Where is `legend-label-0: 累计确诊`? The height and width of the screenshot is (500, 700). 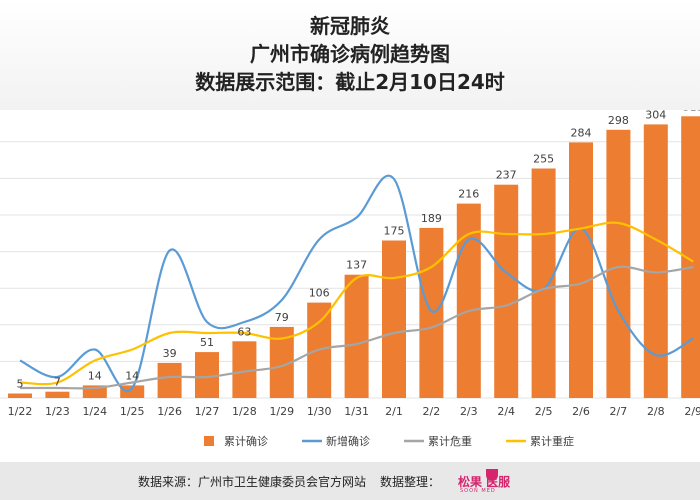
legend-label-0: 累计确诊 is located at coordinates (246, 441).